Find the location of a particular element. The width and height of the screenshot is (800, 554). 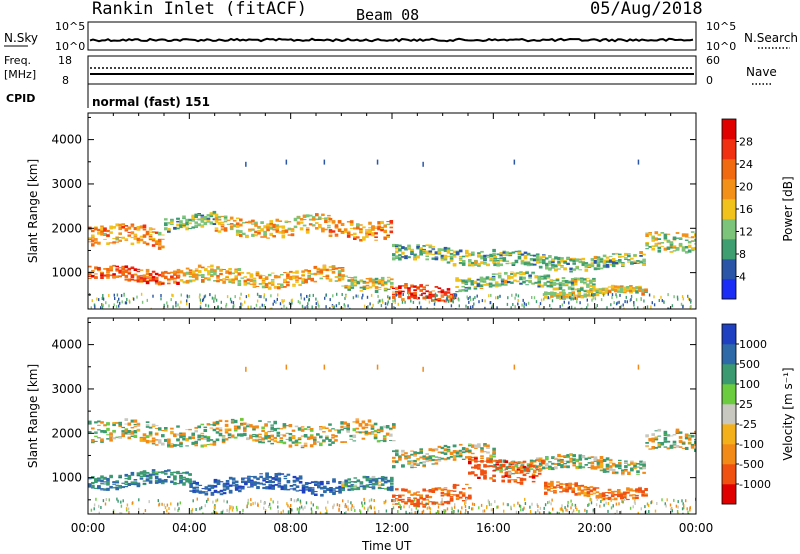

x-tick-label: 04:00 is located at coordinates (189, 528).